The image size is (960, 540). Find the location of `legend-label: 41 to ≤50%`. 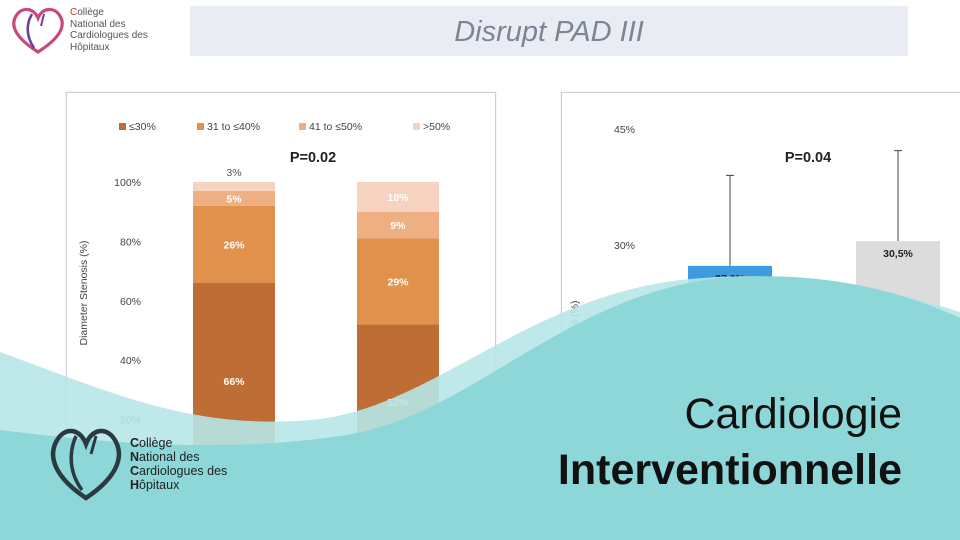

legend-label: 41 to ≤50% is located at coordinates (335, 127).